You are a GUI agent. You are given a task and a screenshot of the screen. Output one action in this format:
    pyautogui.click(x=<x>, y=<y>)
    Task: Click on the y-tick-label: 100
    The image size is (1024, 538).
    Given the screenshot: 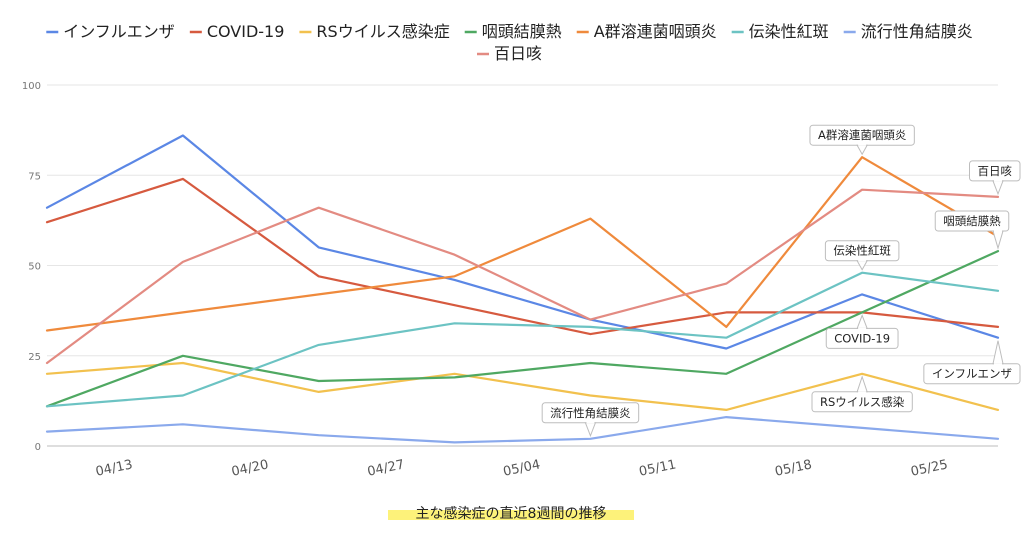 What is the action you would take?
    pyautogui.click(x=31, y=86)
    